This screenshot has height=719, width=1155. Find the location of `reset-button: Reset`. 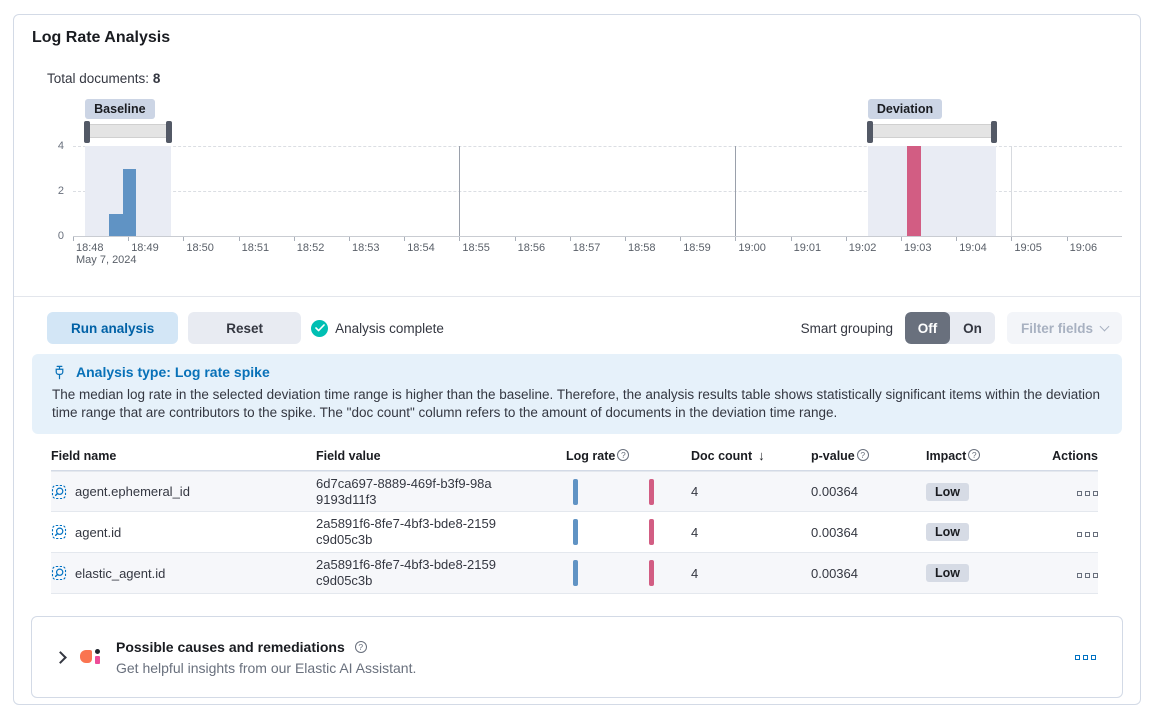

reset-button: Reset is located at coordinates (245, 328).